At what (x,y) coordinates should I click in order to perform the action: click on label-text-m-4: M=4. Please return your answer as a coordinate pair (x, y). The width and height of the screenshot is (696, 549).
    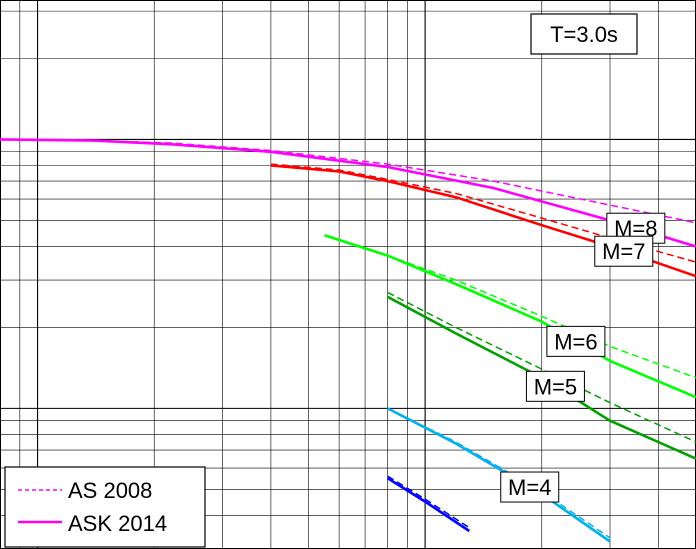
    Looking at the image, I should click on (529, 487).